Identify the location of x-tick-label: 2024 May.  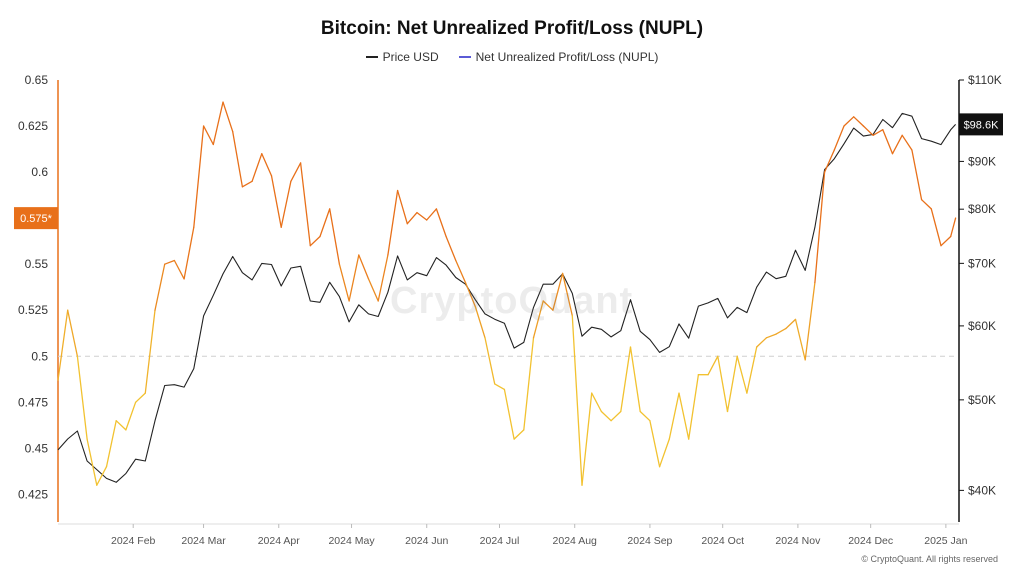
(351, 541).